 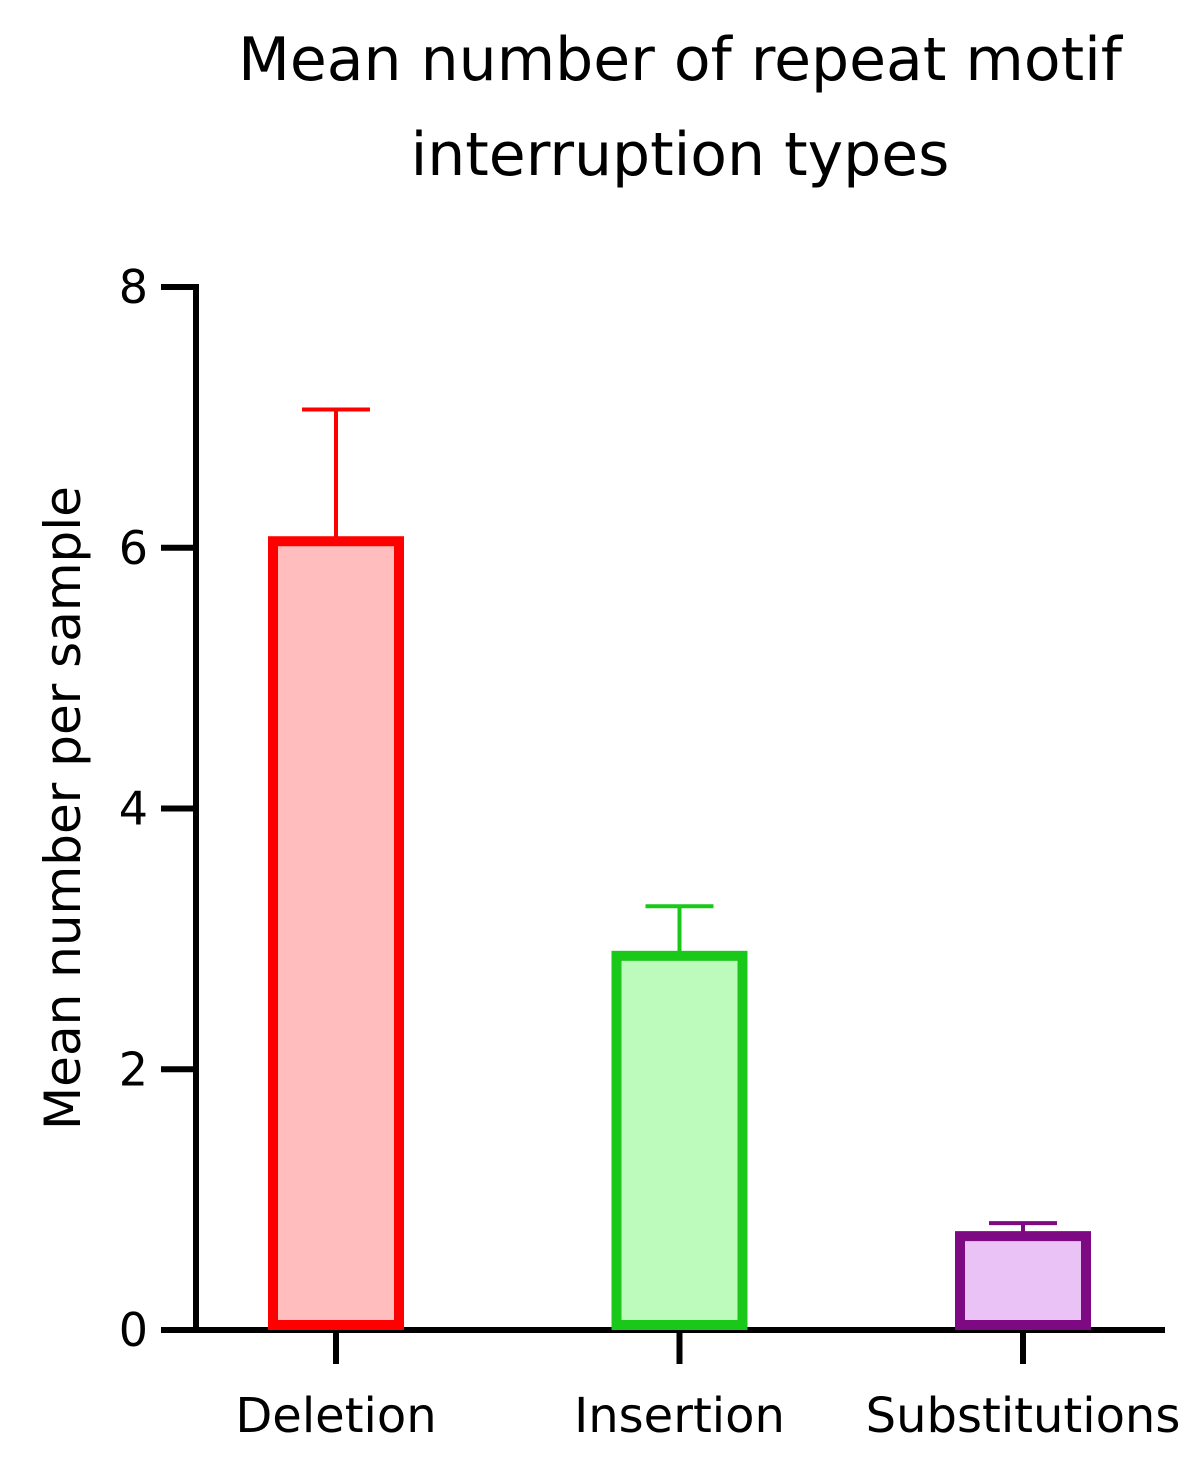 What do you see at coordinates (159, 808) in the screenshot?
I see `y-axis: 0 2 4 6 8` at bounding box center [159, 808].